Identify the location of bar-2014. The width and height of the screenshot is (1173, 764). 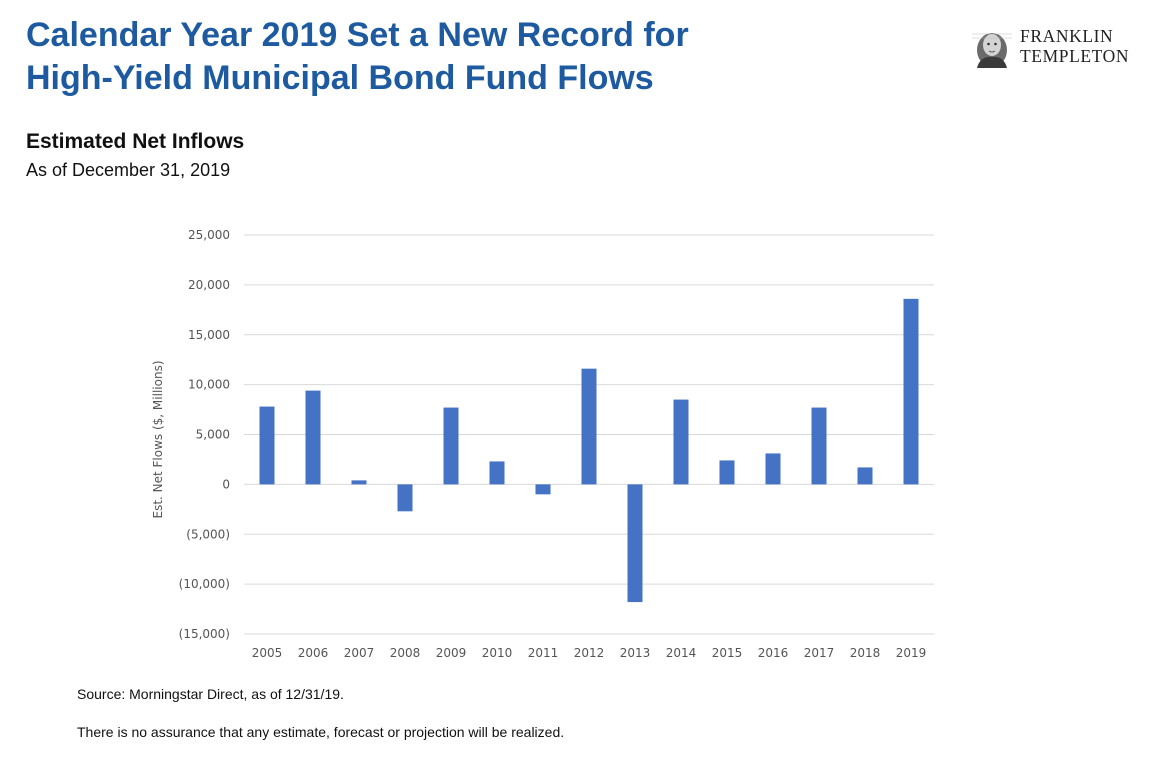
(681, 442).